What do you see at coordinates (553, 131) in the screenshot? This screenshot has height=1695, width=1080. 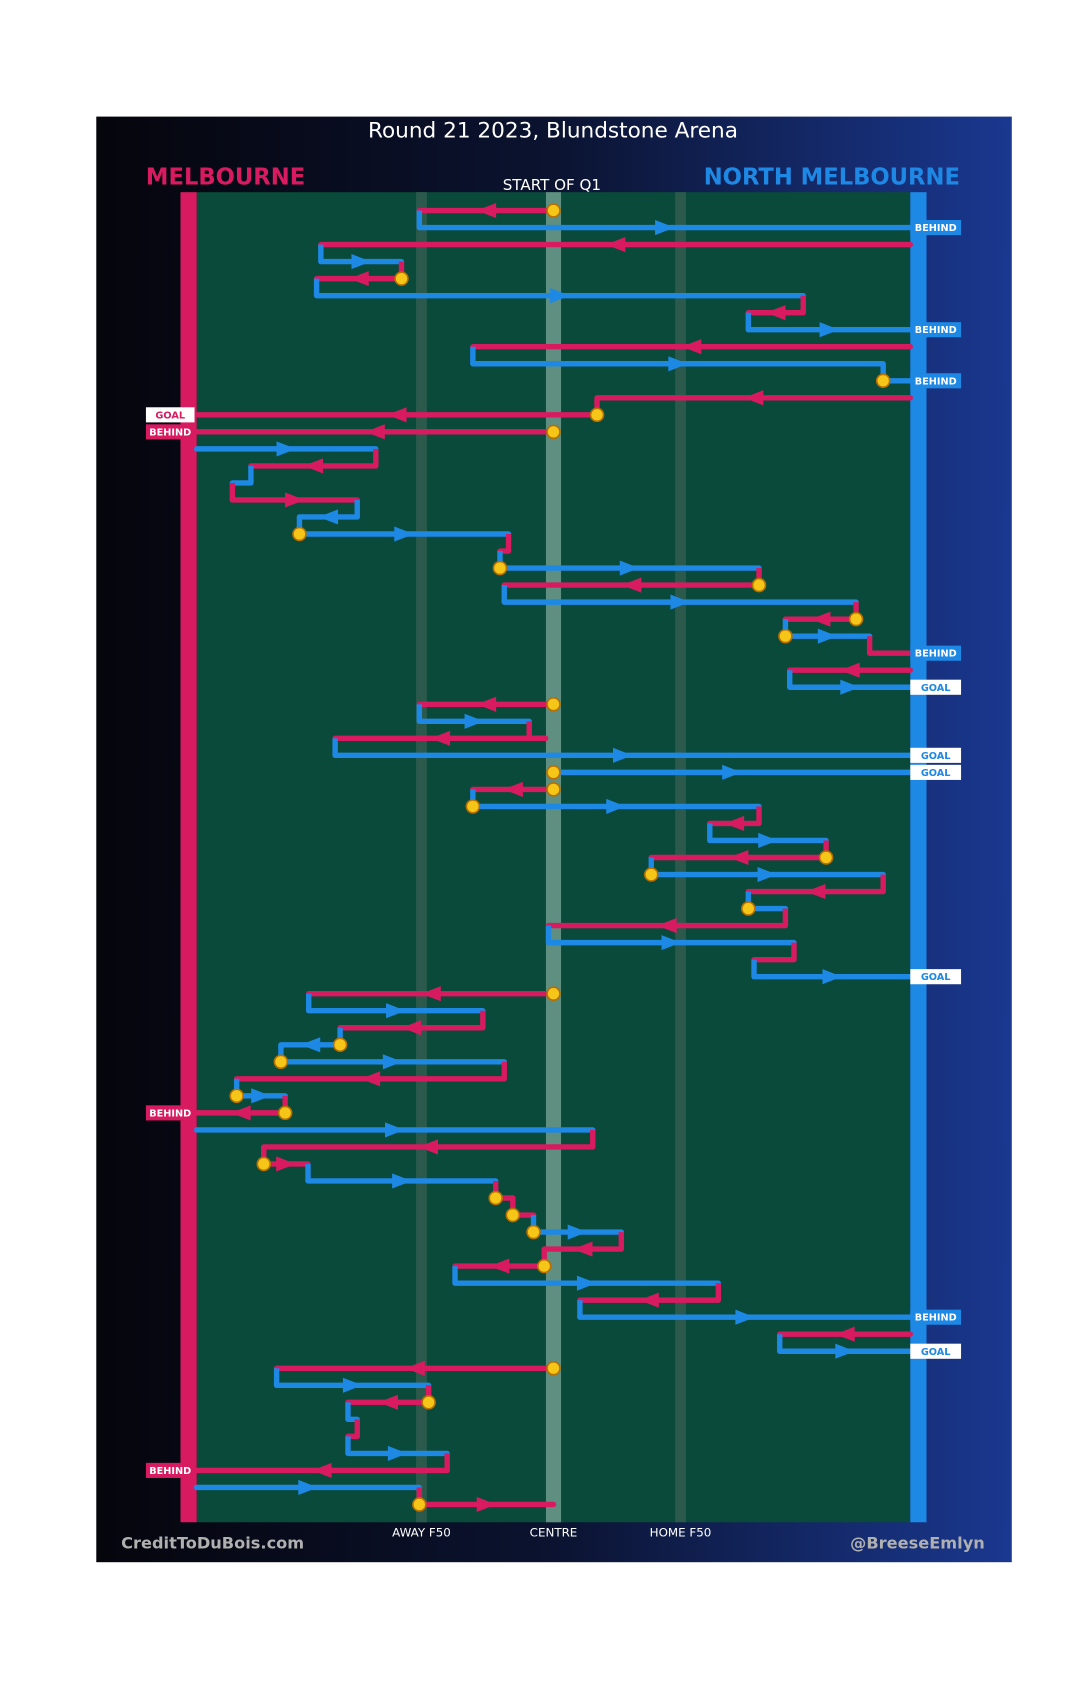 I see `title: Round 21 2023, Blundstone Arena` at bounding box center [553, 131].